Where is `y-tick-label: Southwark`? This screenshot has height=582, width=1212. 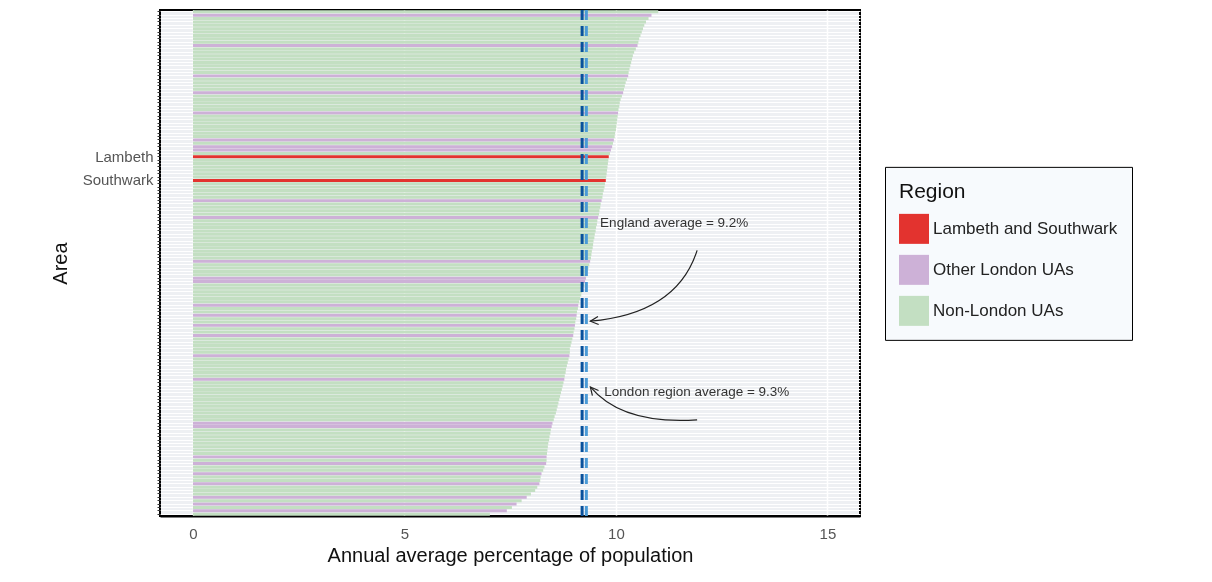 y-tick-label: Southwark is located at coordinates (118, 180).